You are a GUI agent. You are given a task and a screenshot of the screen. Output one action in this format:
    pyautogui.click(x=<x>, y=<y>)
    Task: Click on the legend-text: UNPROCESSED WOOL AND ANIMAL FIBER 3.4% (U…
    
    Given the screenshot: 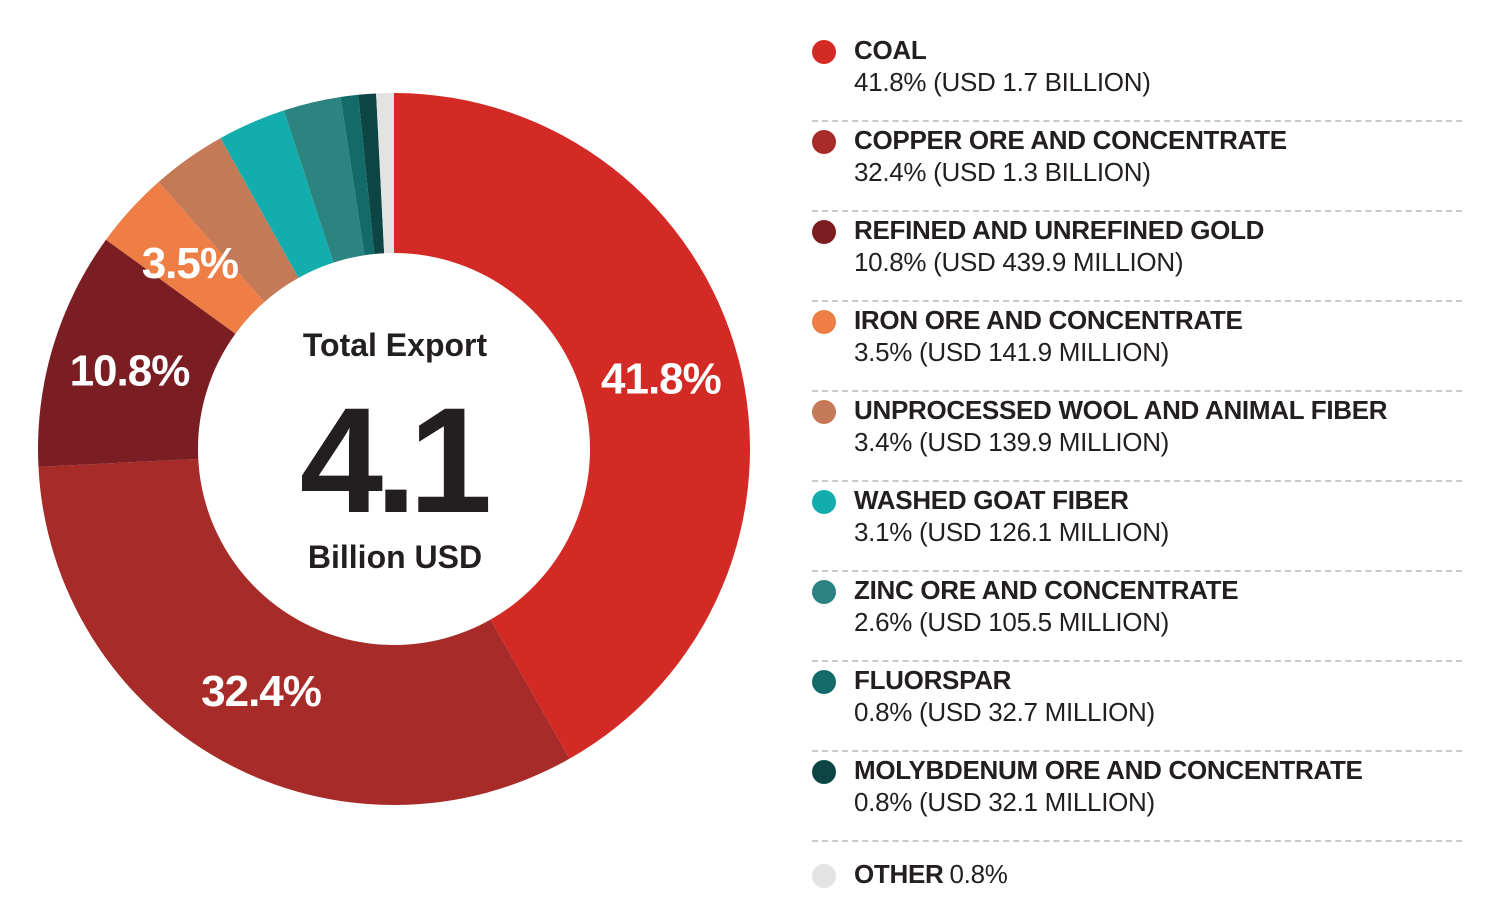 What is the action you would take?
    pyautogui.click(x=1158, y=425)
    